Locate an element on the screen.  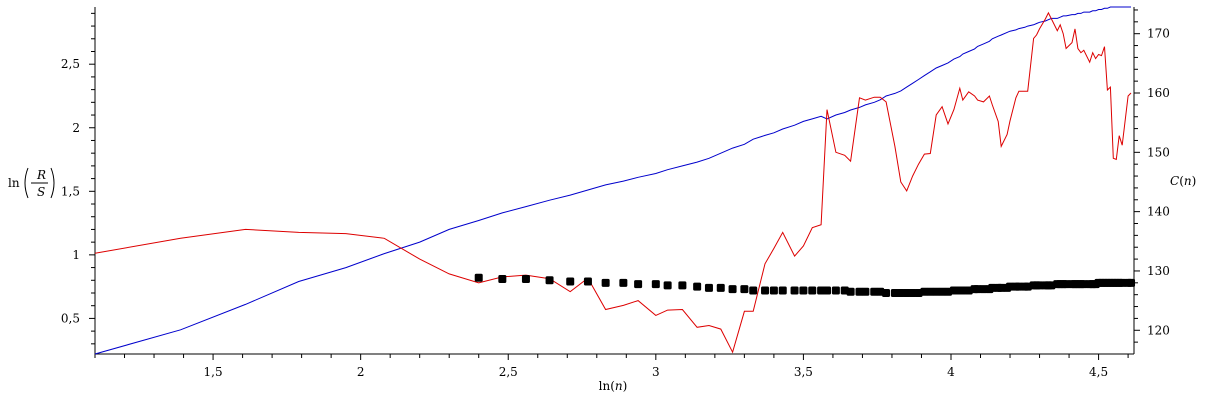
x-tick-label: 2 is located at coordinates (361, 372).